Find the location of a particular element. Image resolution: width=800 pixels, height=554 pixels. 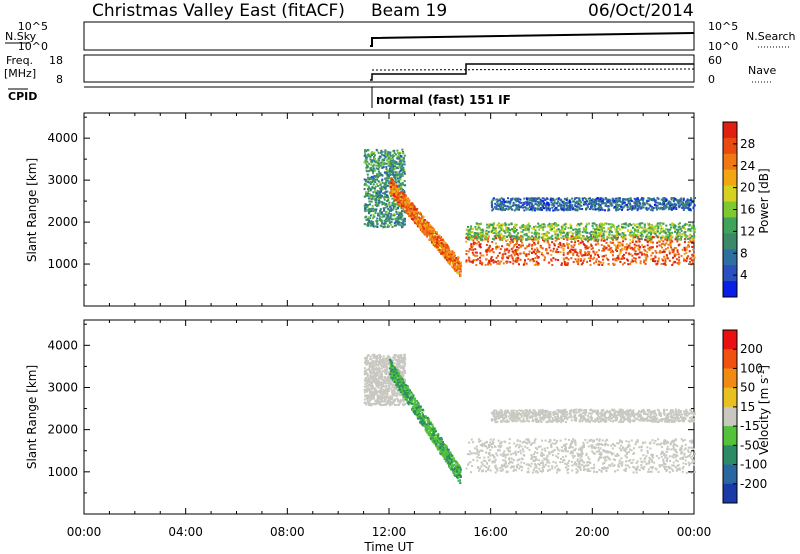

nsky-tick-bottom: 10^0 is located at coordinates (33, 46).